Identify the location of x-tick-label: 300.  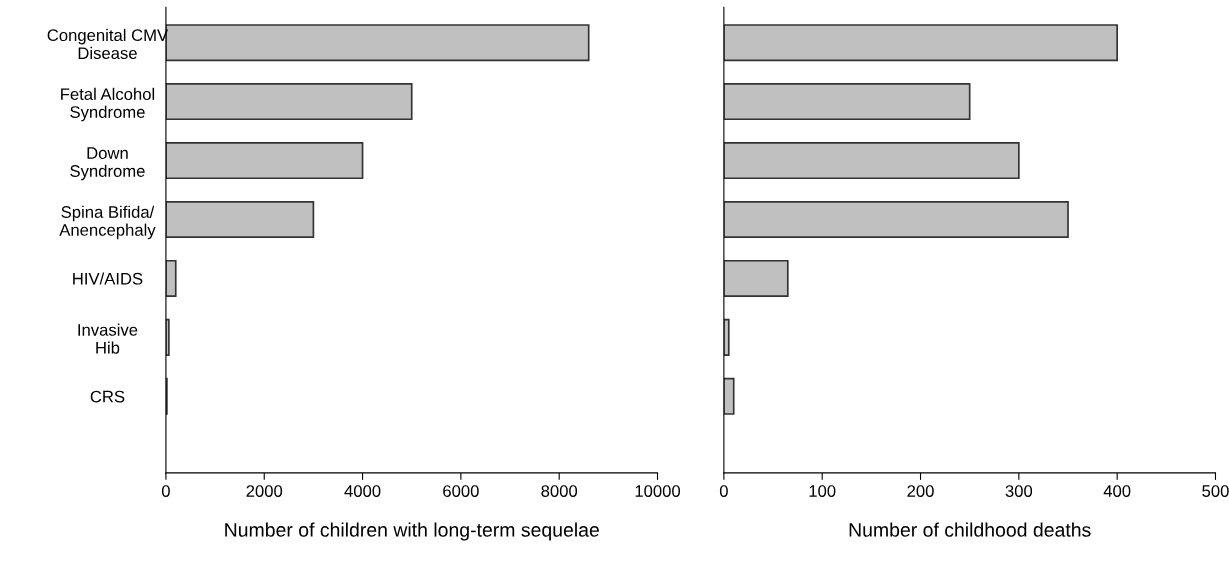
(1019, 491).